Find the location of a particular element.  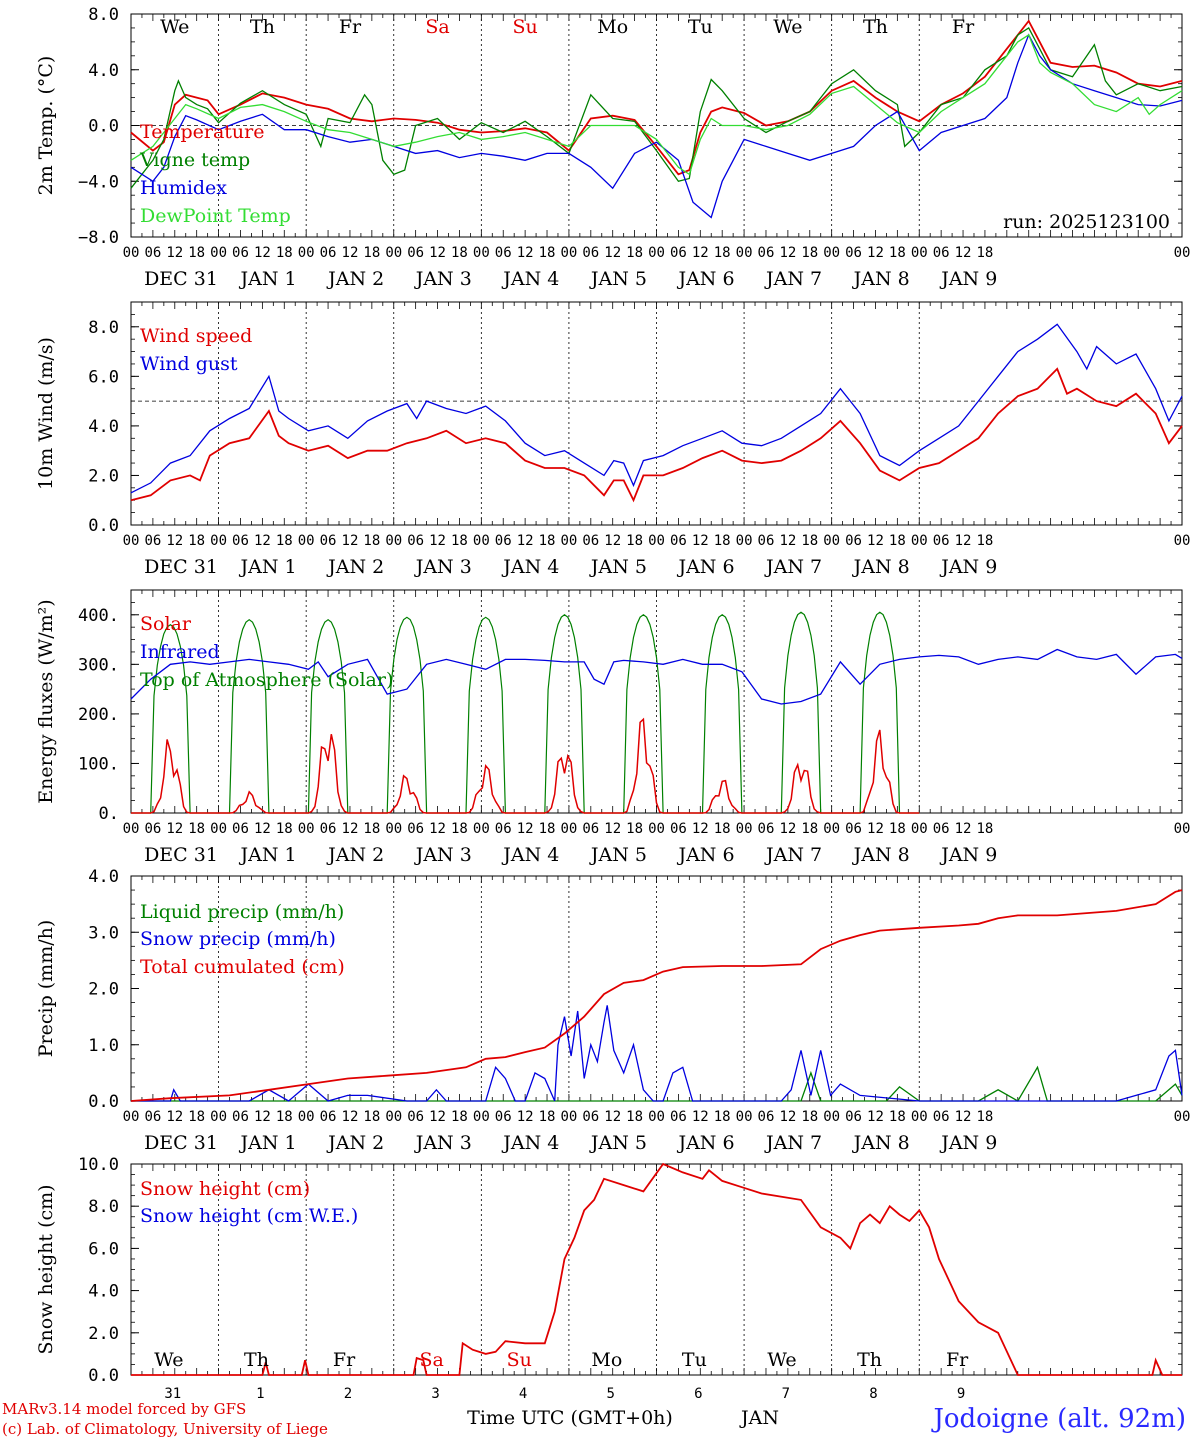

date-label: DEC 31 is located at coordinates (181, 855).